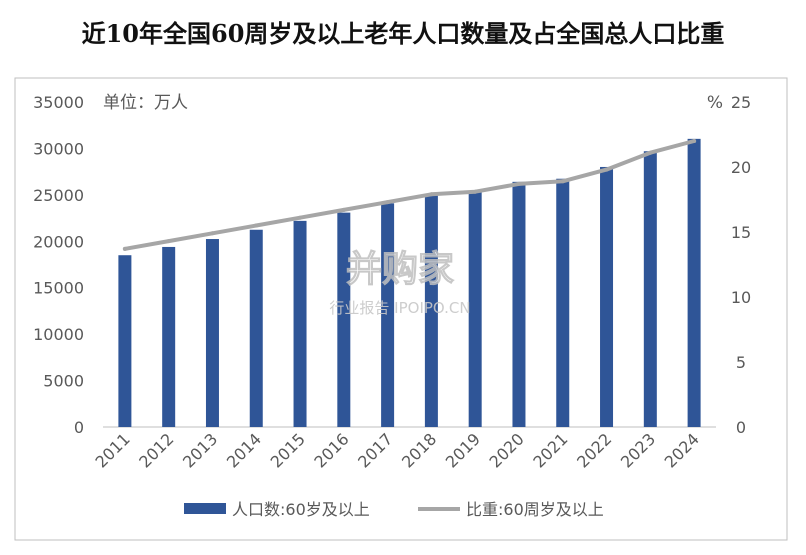  I want to click on y-right-tick-label: 20, so click(741, 167).